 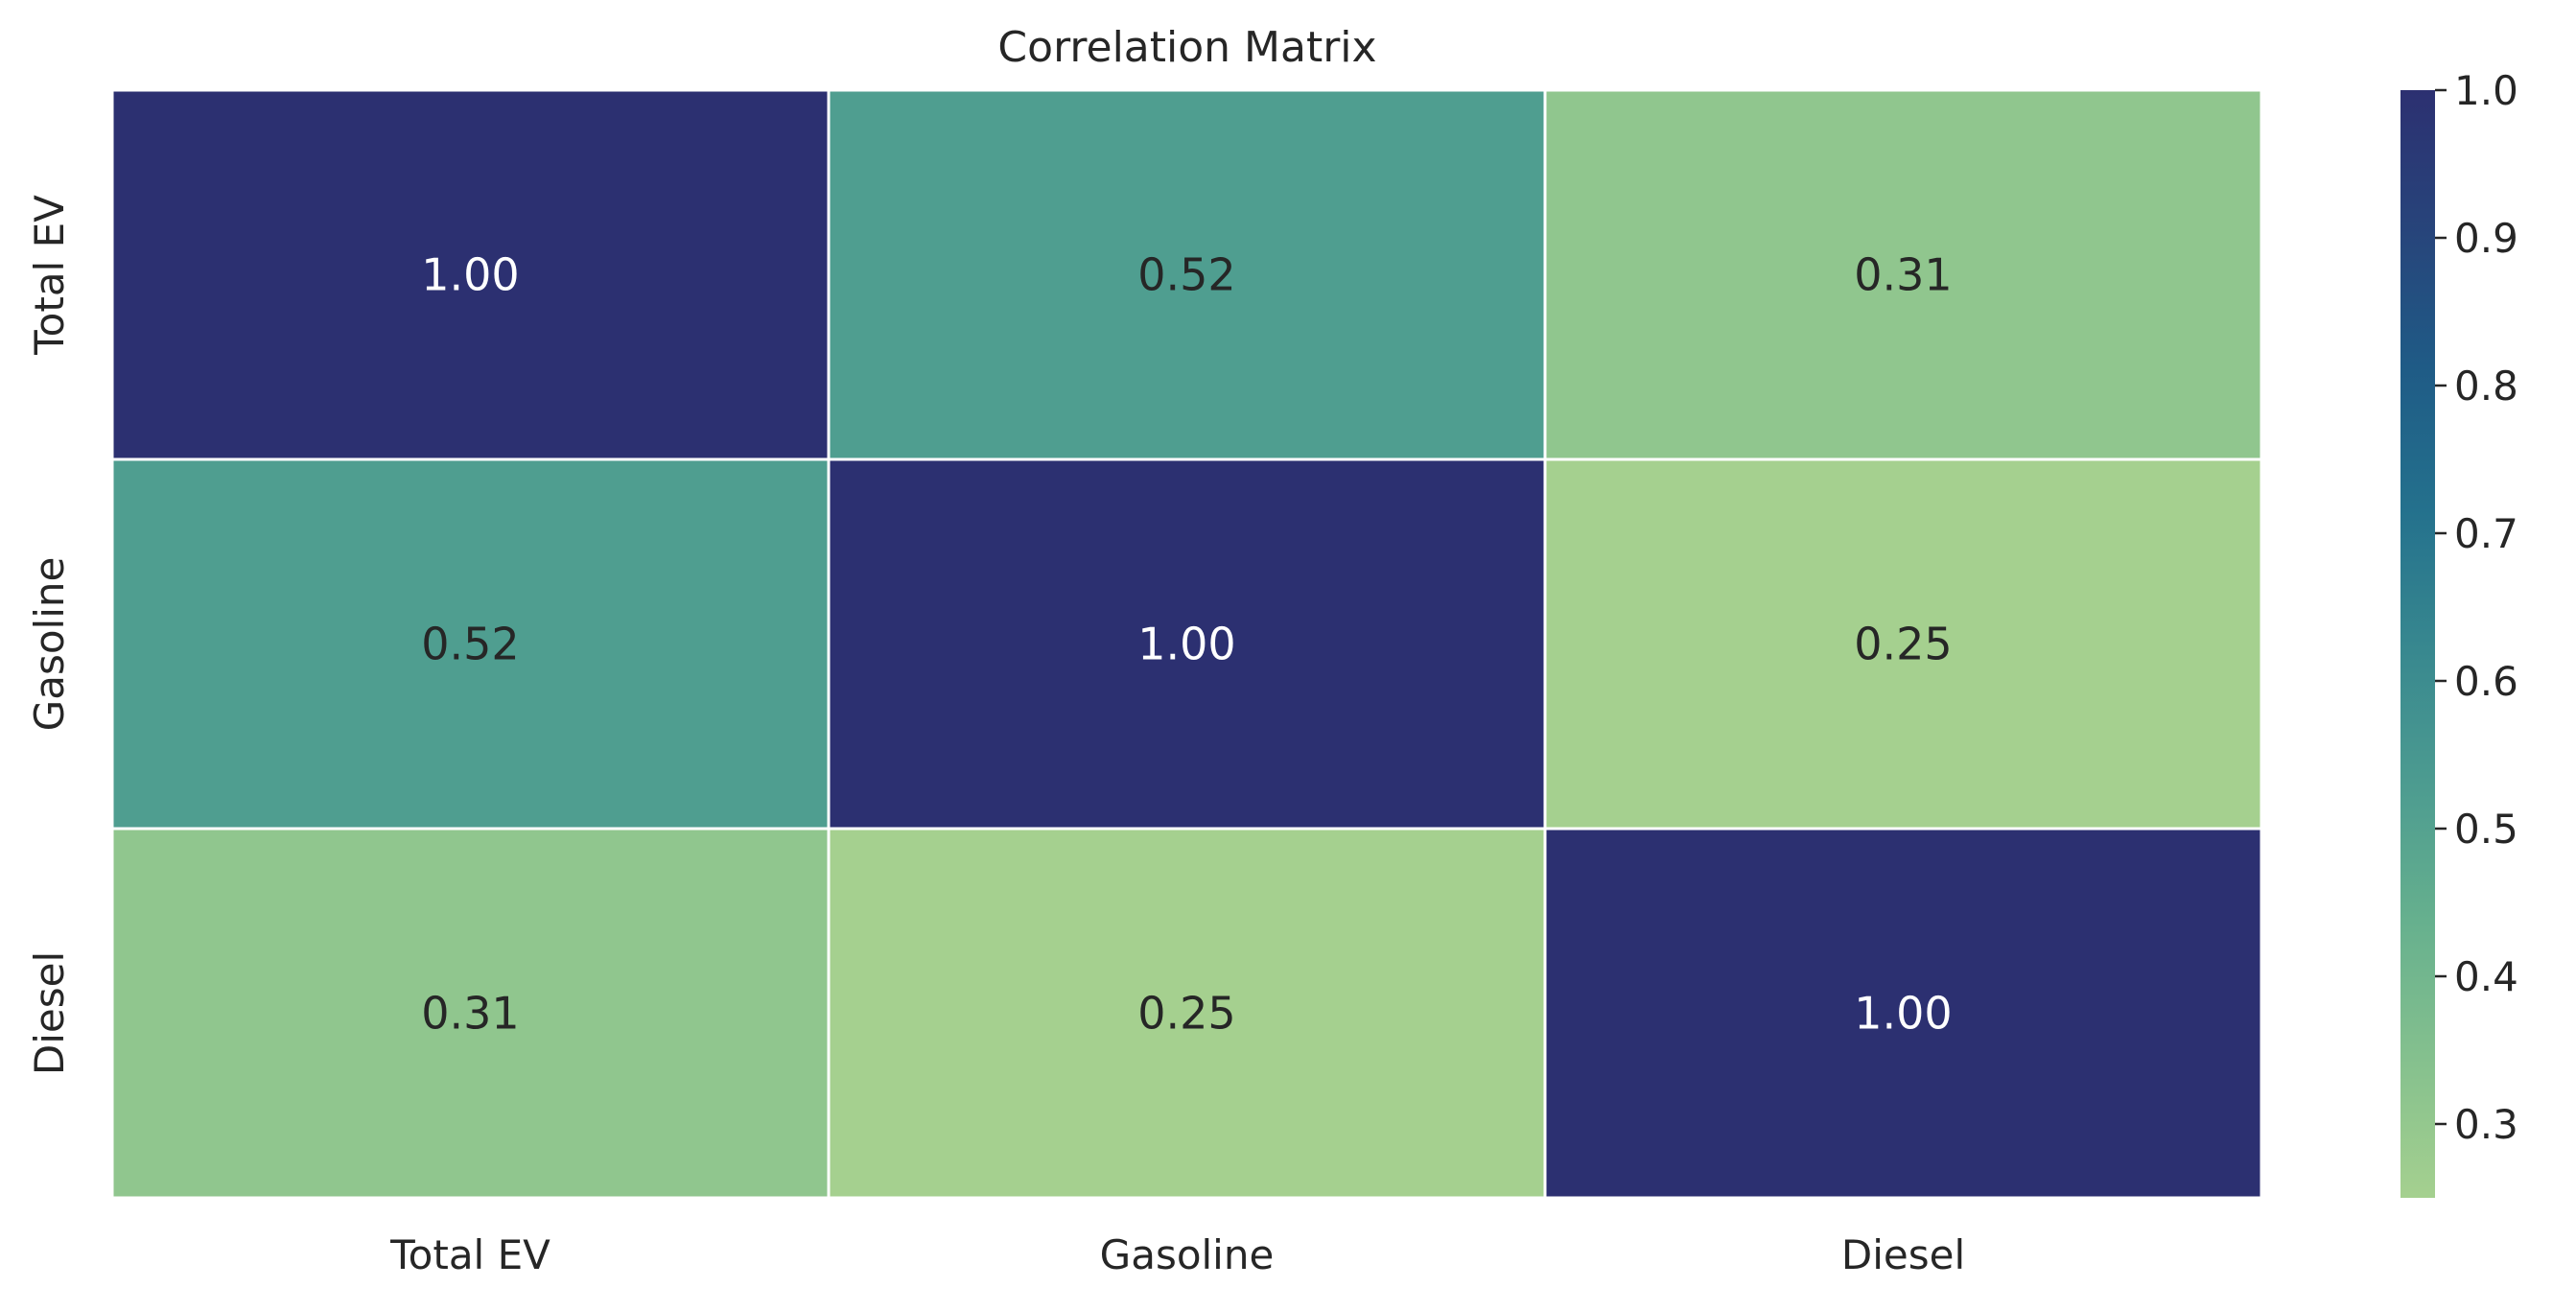 I want to click on colorbar-tick-label-6: 0.9, so click(x=2486, y=239).